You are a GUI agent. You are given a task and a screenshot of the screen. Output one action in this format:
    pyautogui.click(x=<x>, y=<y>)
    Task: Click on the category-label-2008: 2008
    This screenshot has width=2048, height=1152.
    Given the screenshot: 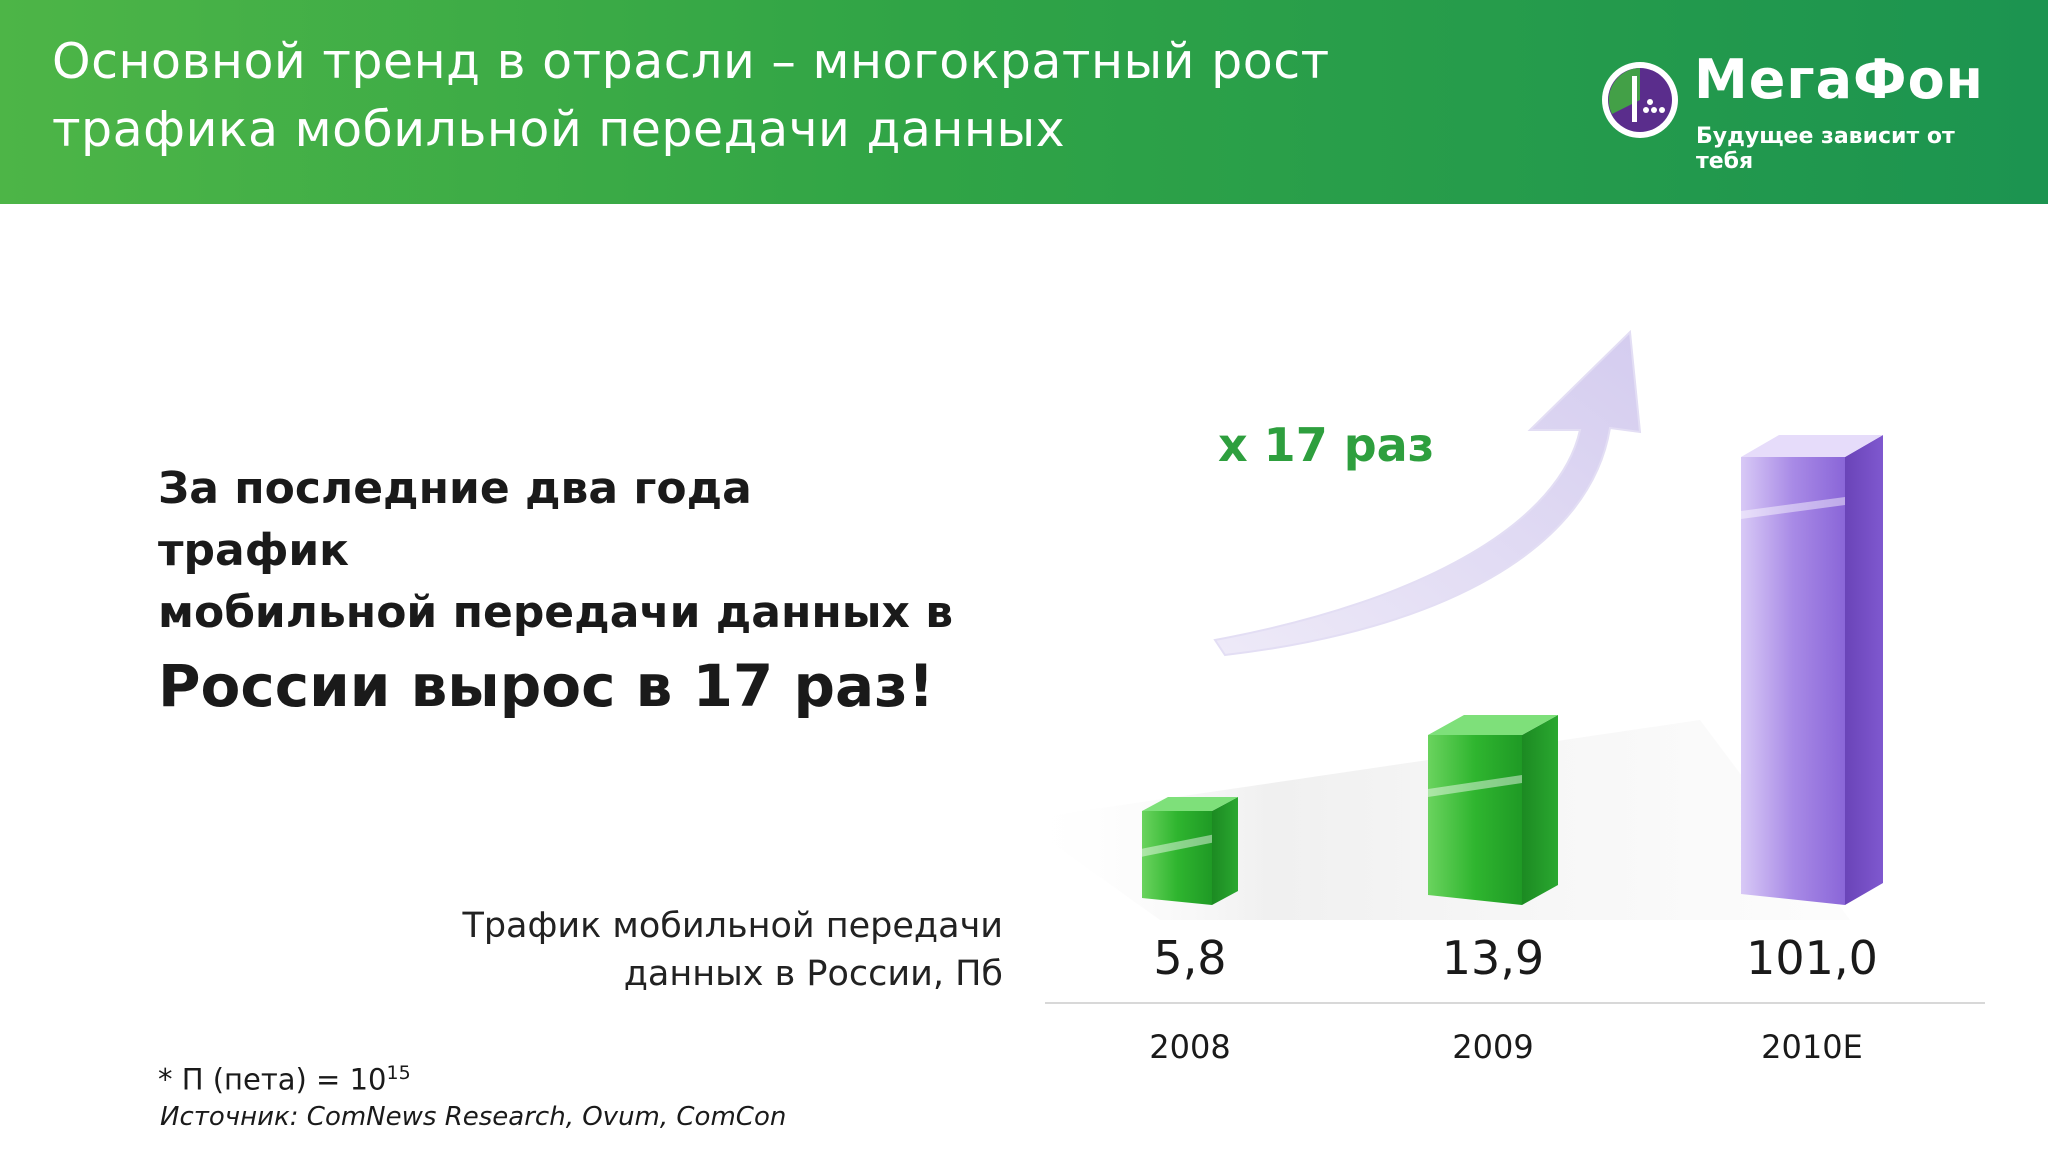 What is the action you would take?
    pyautogui.click(x=1189, y=1047)
    